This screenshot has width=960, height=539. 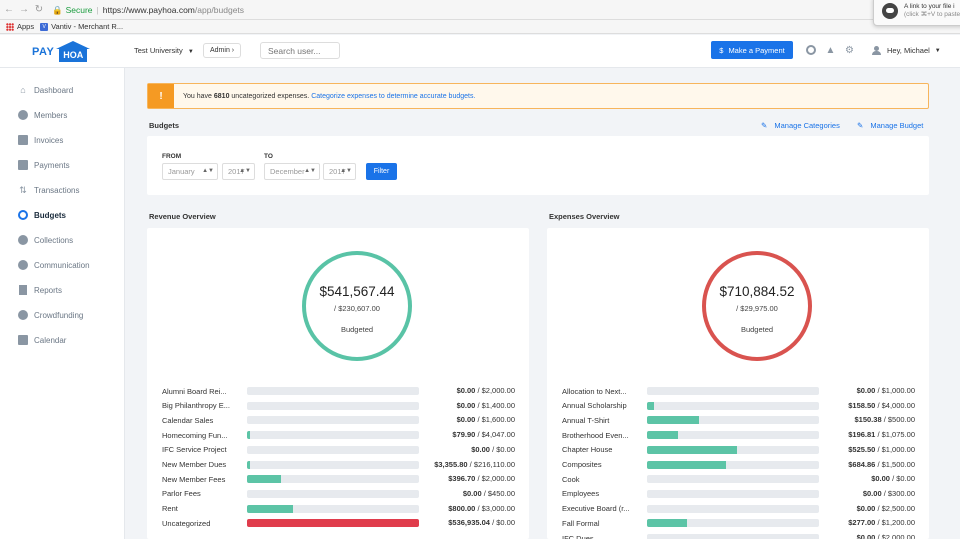 What do you see at coordinates (757, 329) in the screenshot?
I see `expenses-budgeted-label: Budgeted` at bounding box center [757, 329].